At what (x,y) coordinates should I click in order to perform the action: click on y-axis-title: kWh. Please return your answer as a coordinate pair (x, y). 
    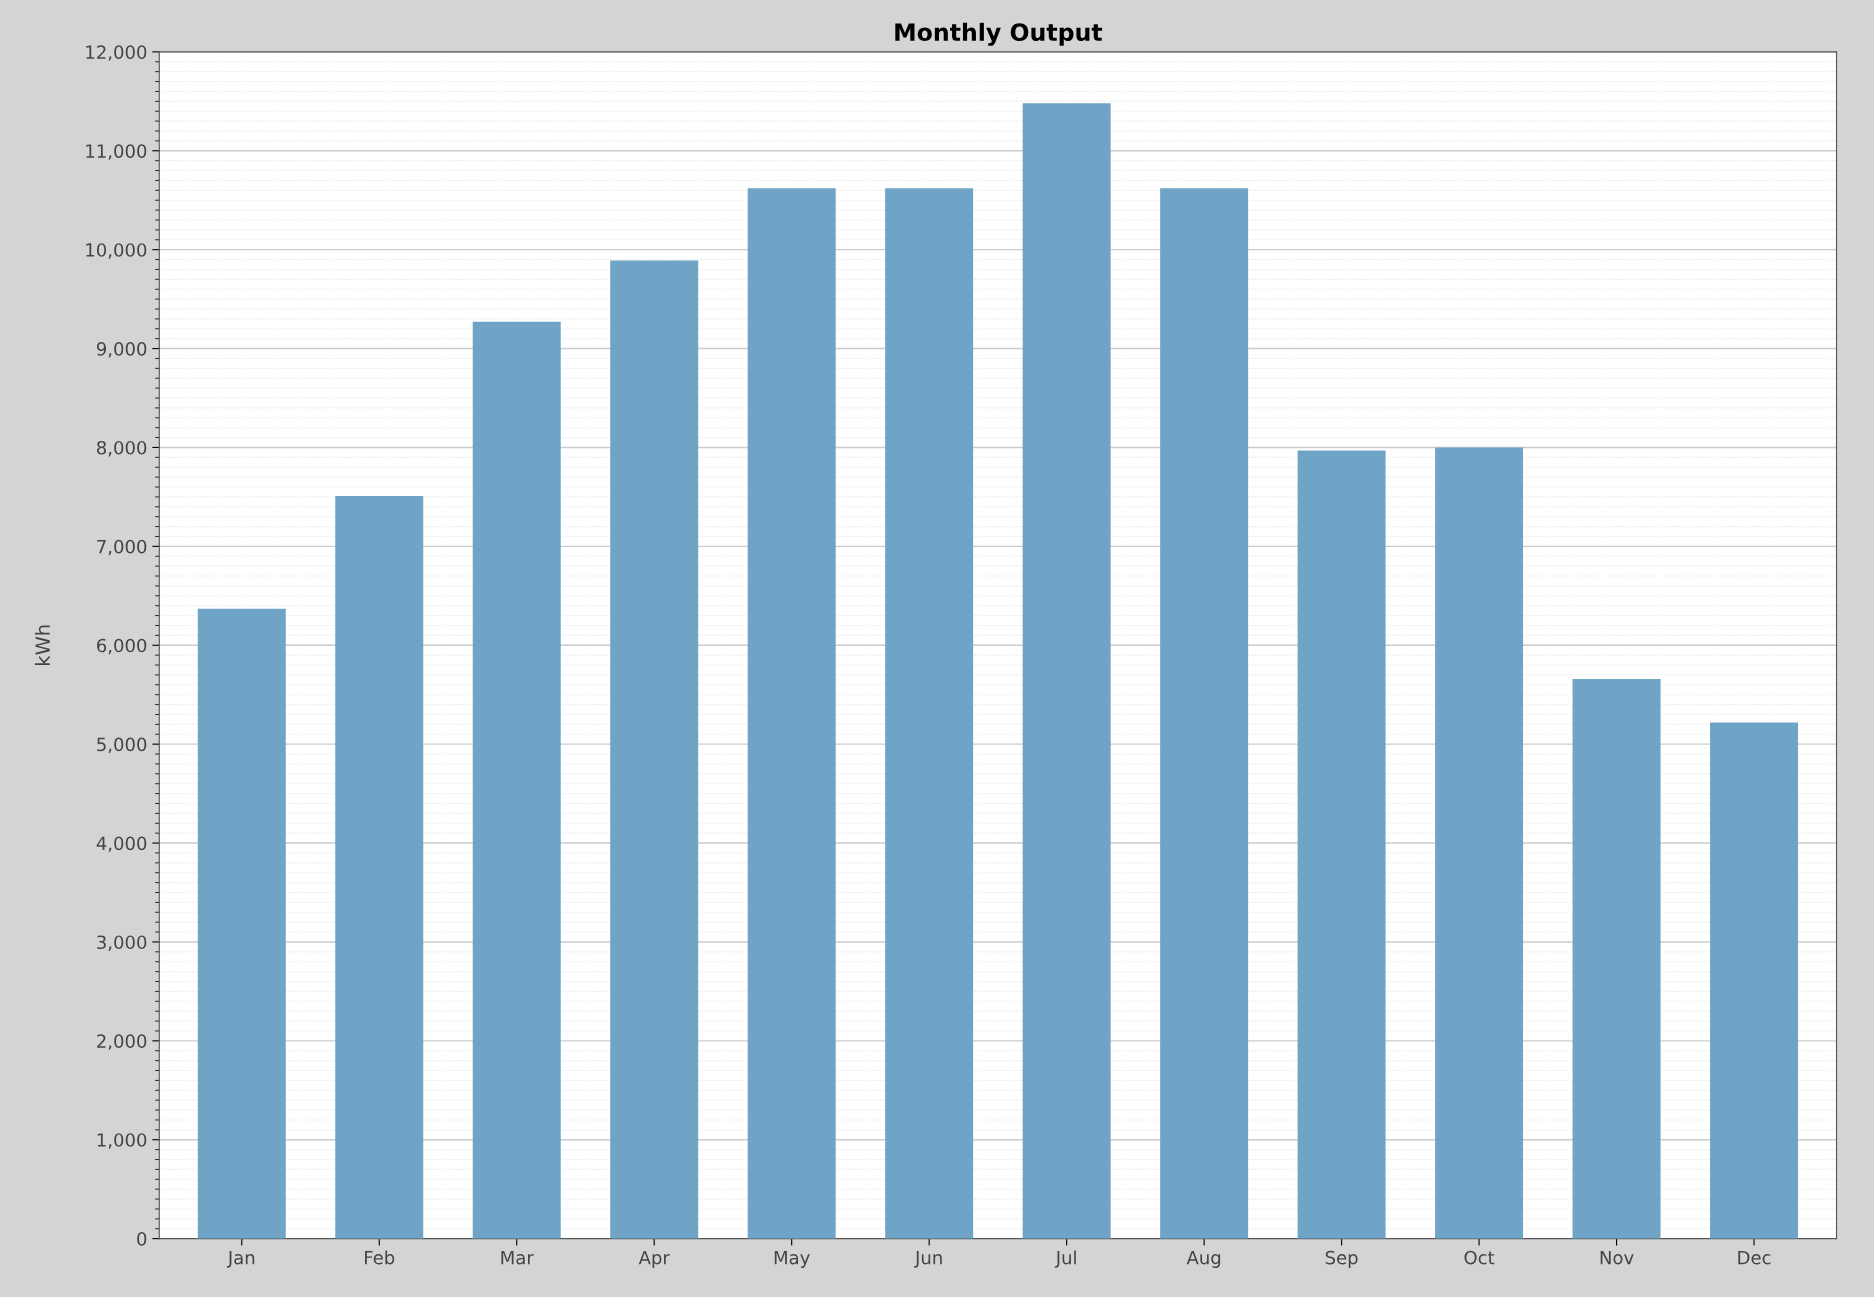
    Looking at the image, I should click on (42, 645).